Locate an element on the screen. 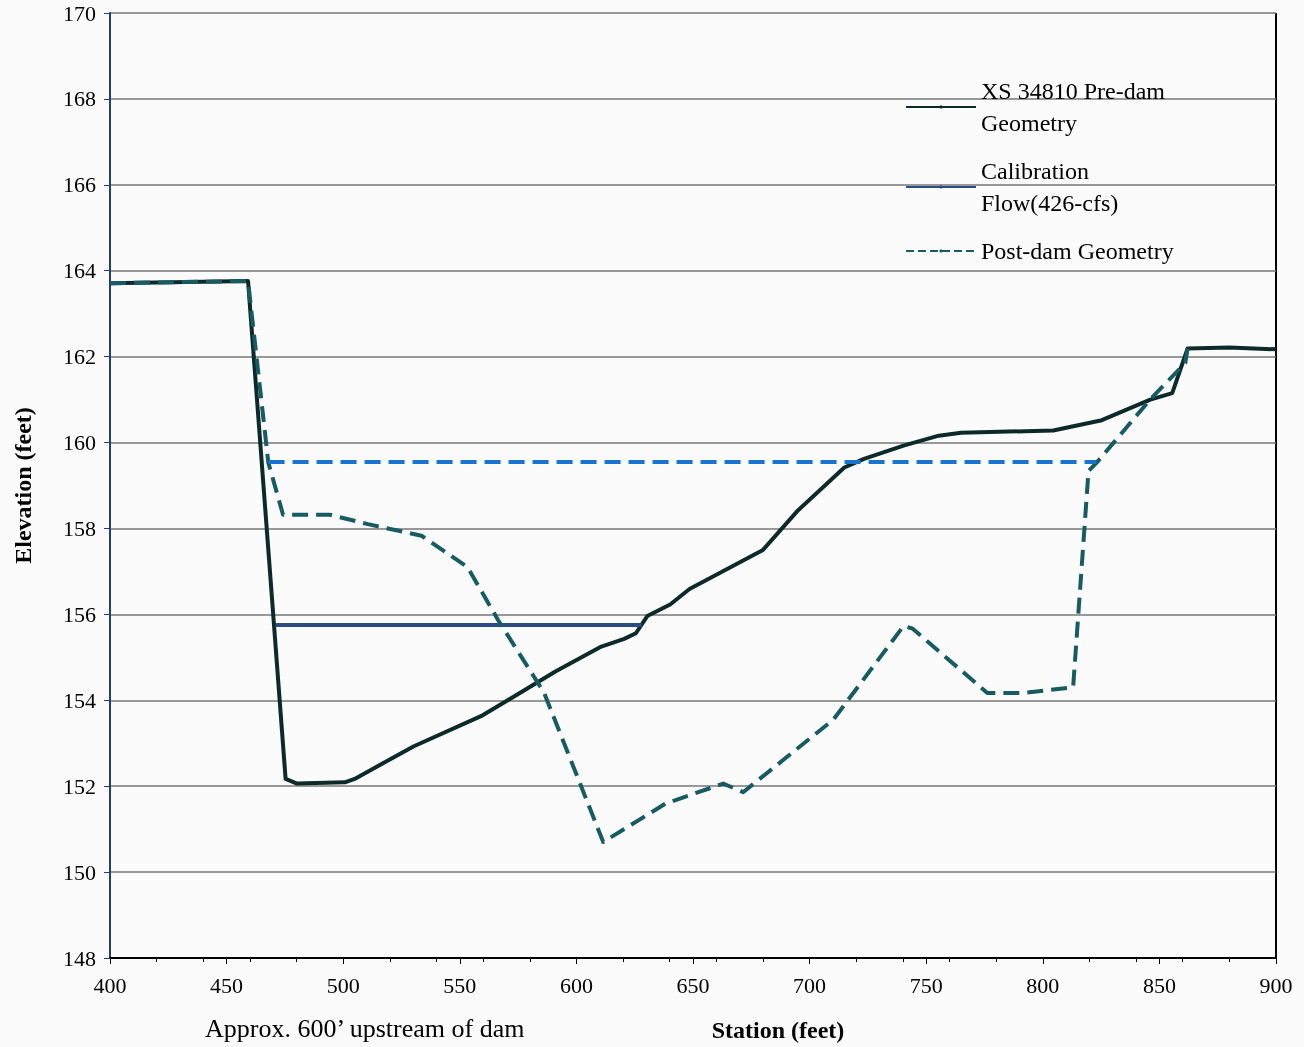 This screenshot has height=1047, width=1304. y-tick-label: 156 is located at coordinates (79, 614).